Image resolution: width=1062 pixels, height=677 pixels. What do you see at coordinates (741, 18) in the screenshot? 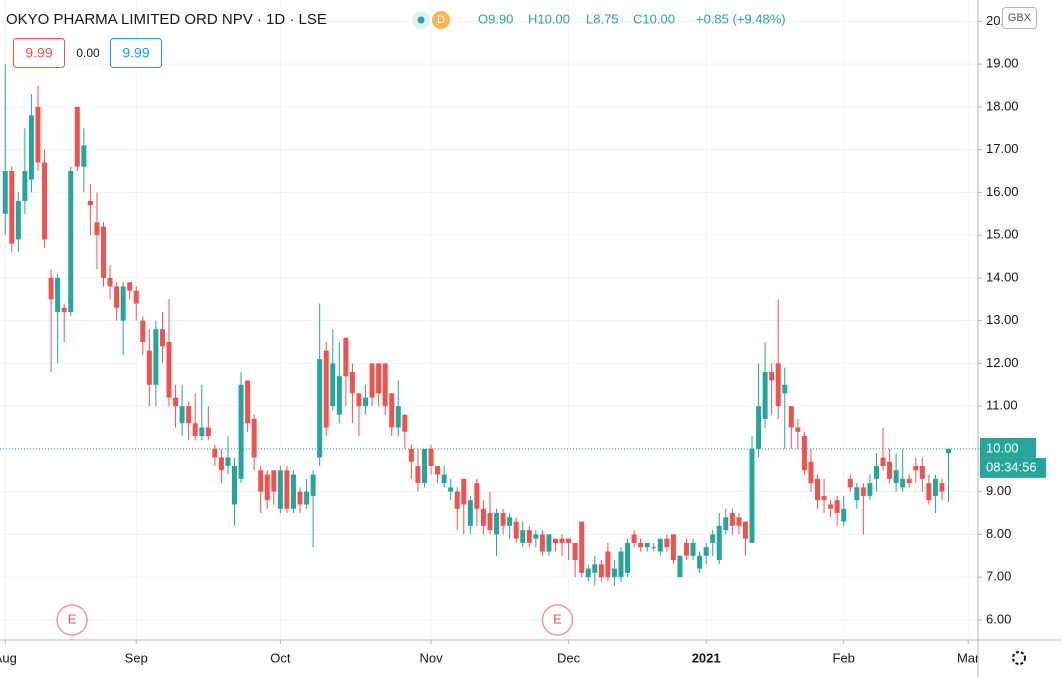
I see `ohlc-change: +0.85 (+9.48%)` at bounding box center [741, 18].